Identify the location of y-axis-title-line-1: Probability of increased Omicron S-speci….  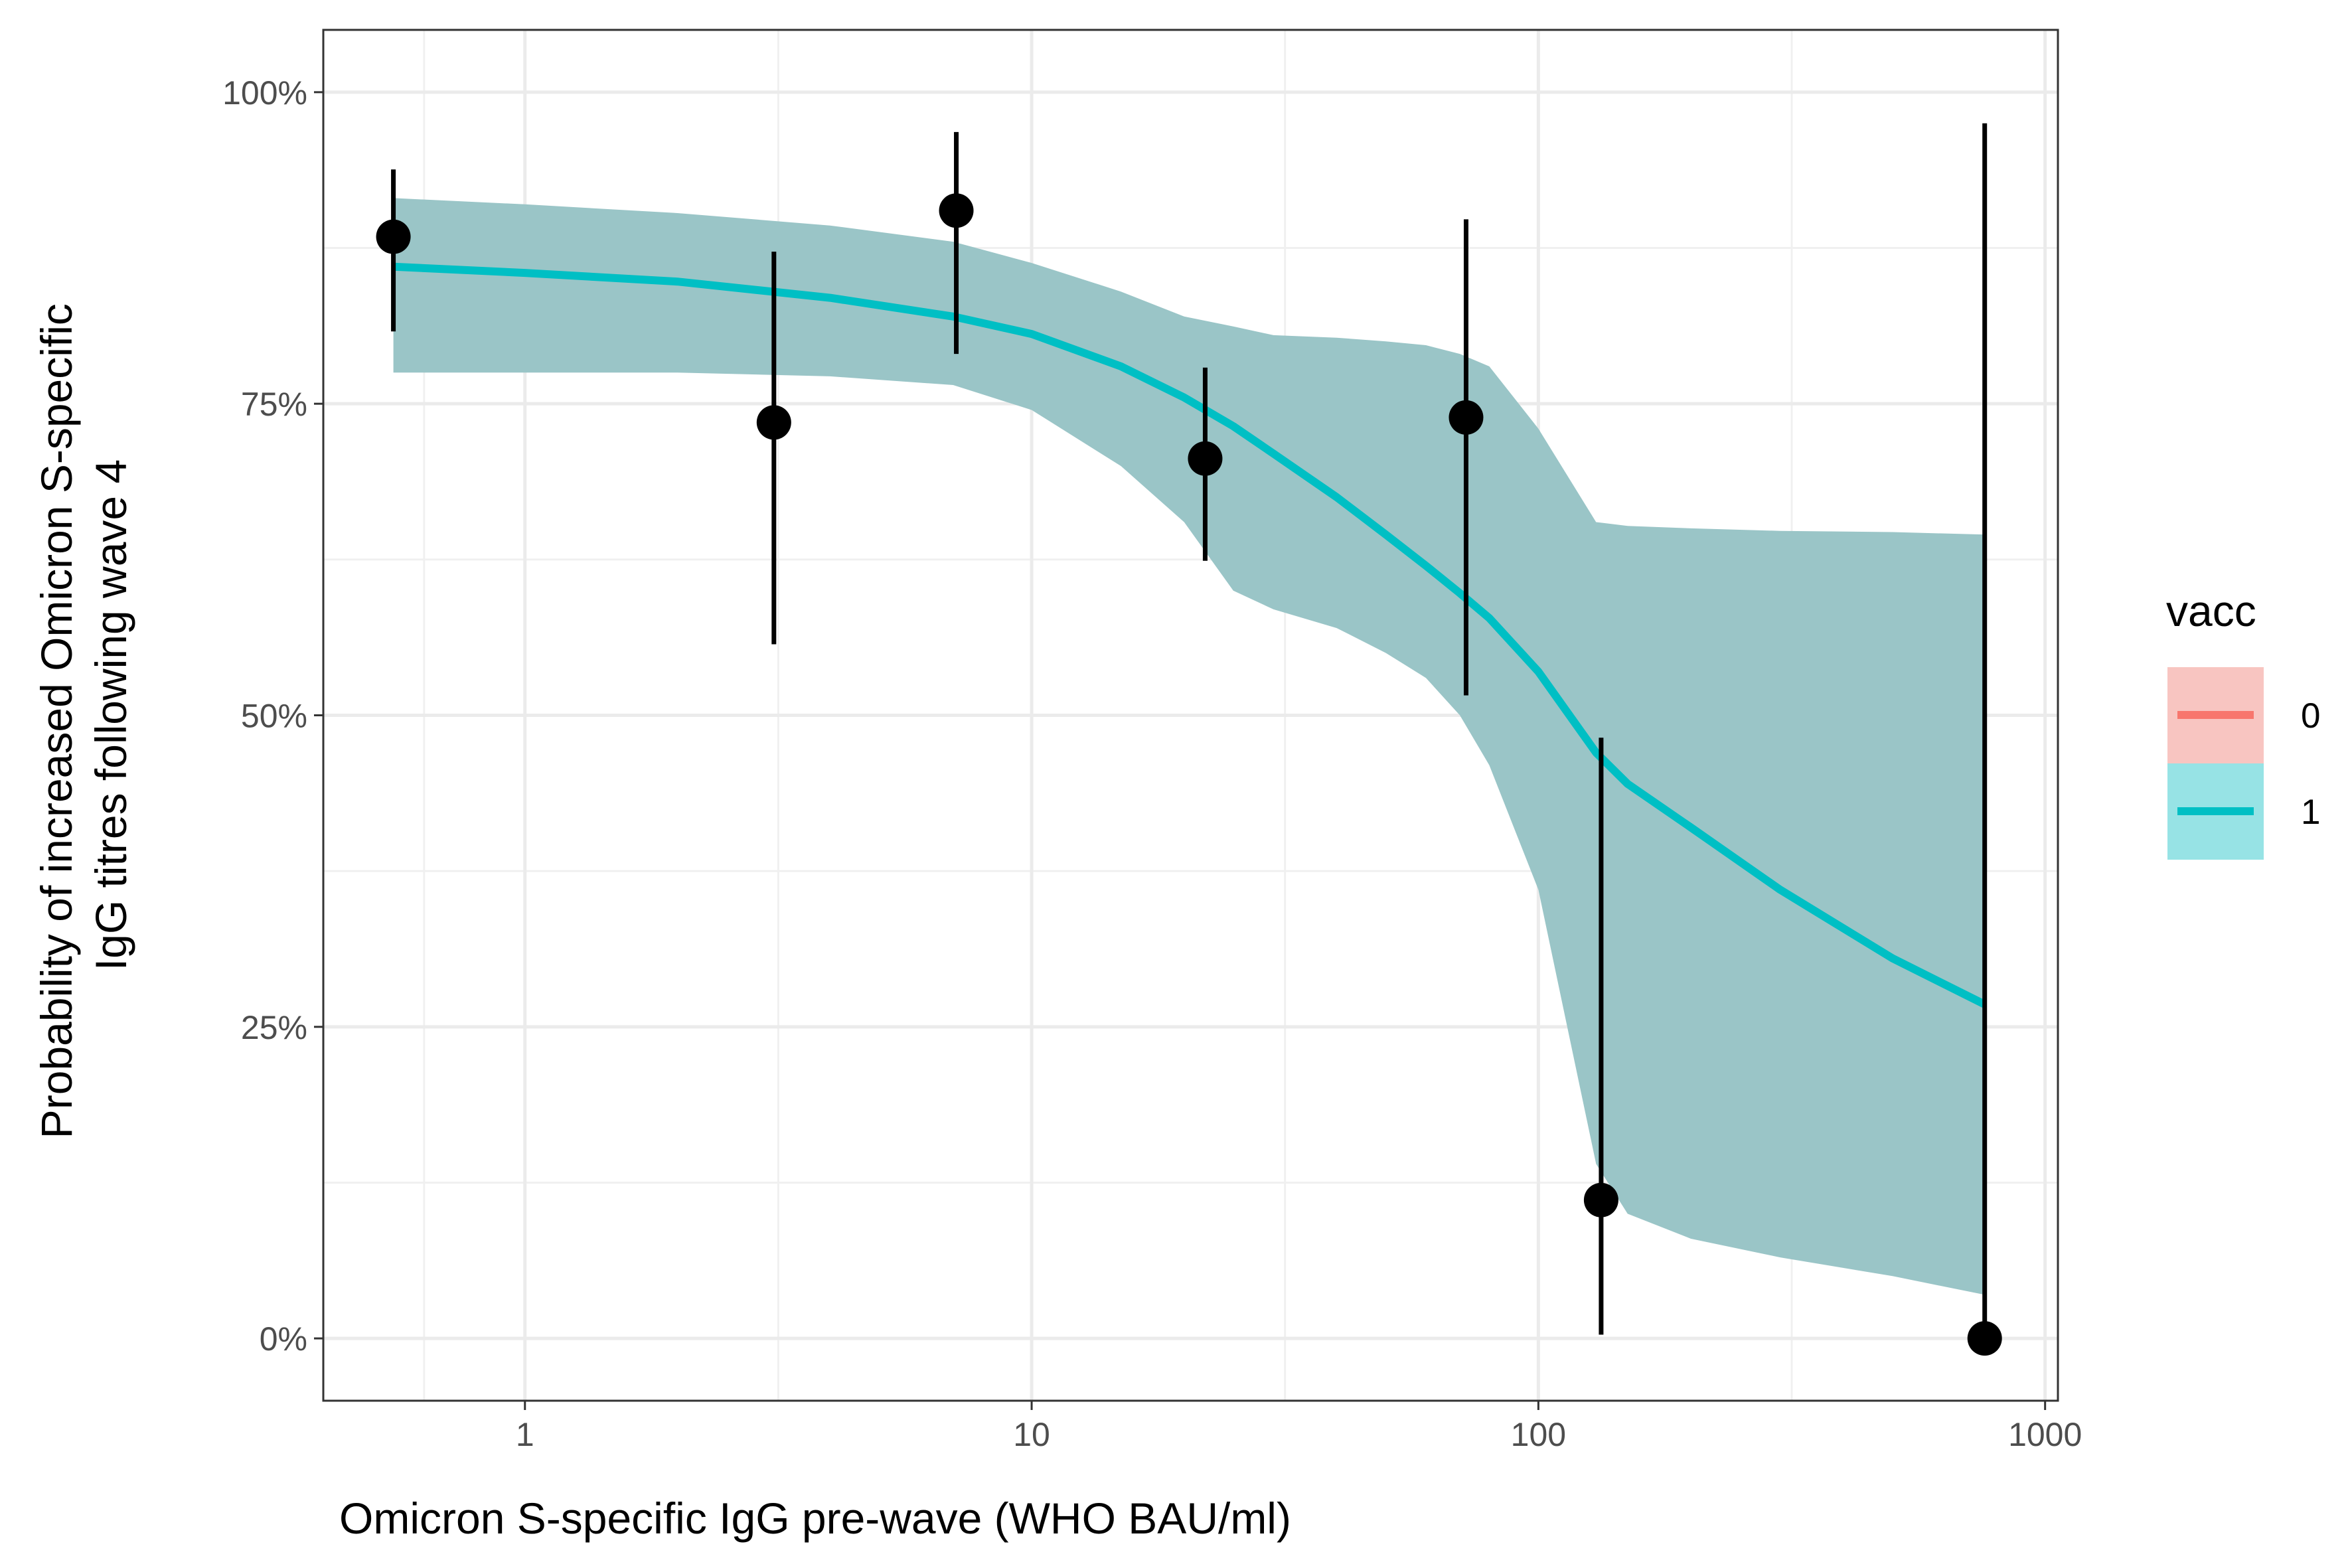
(57, 720).